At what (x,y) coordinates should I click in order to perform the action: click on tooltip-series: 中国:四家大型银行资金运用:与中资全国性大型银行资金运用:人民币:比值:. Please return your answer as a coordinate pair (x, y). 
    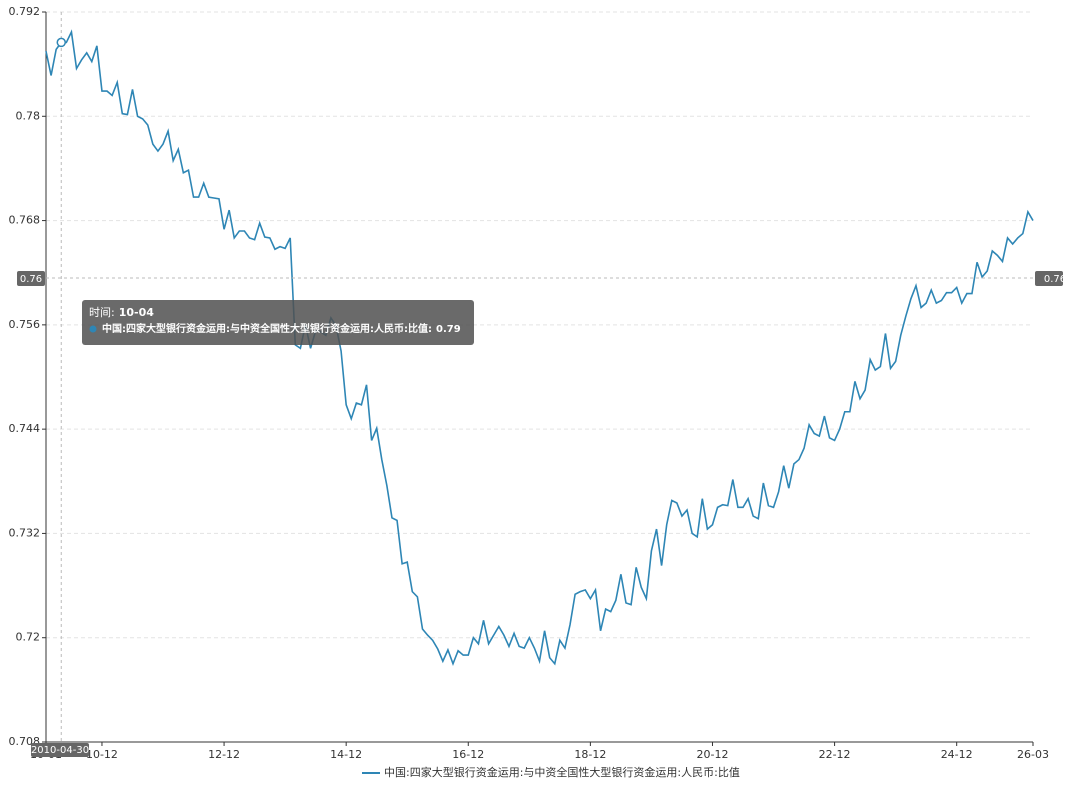
    Looking at the image, I should click on (267, 328).